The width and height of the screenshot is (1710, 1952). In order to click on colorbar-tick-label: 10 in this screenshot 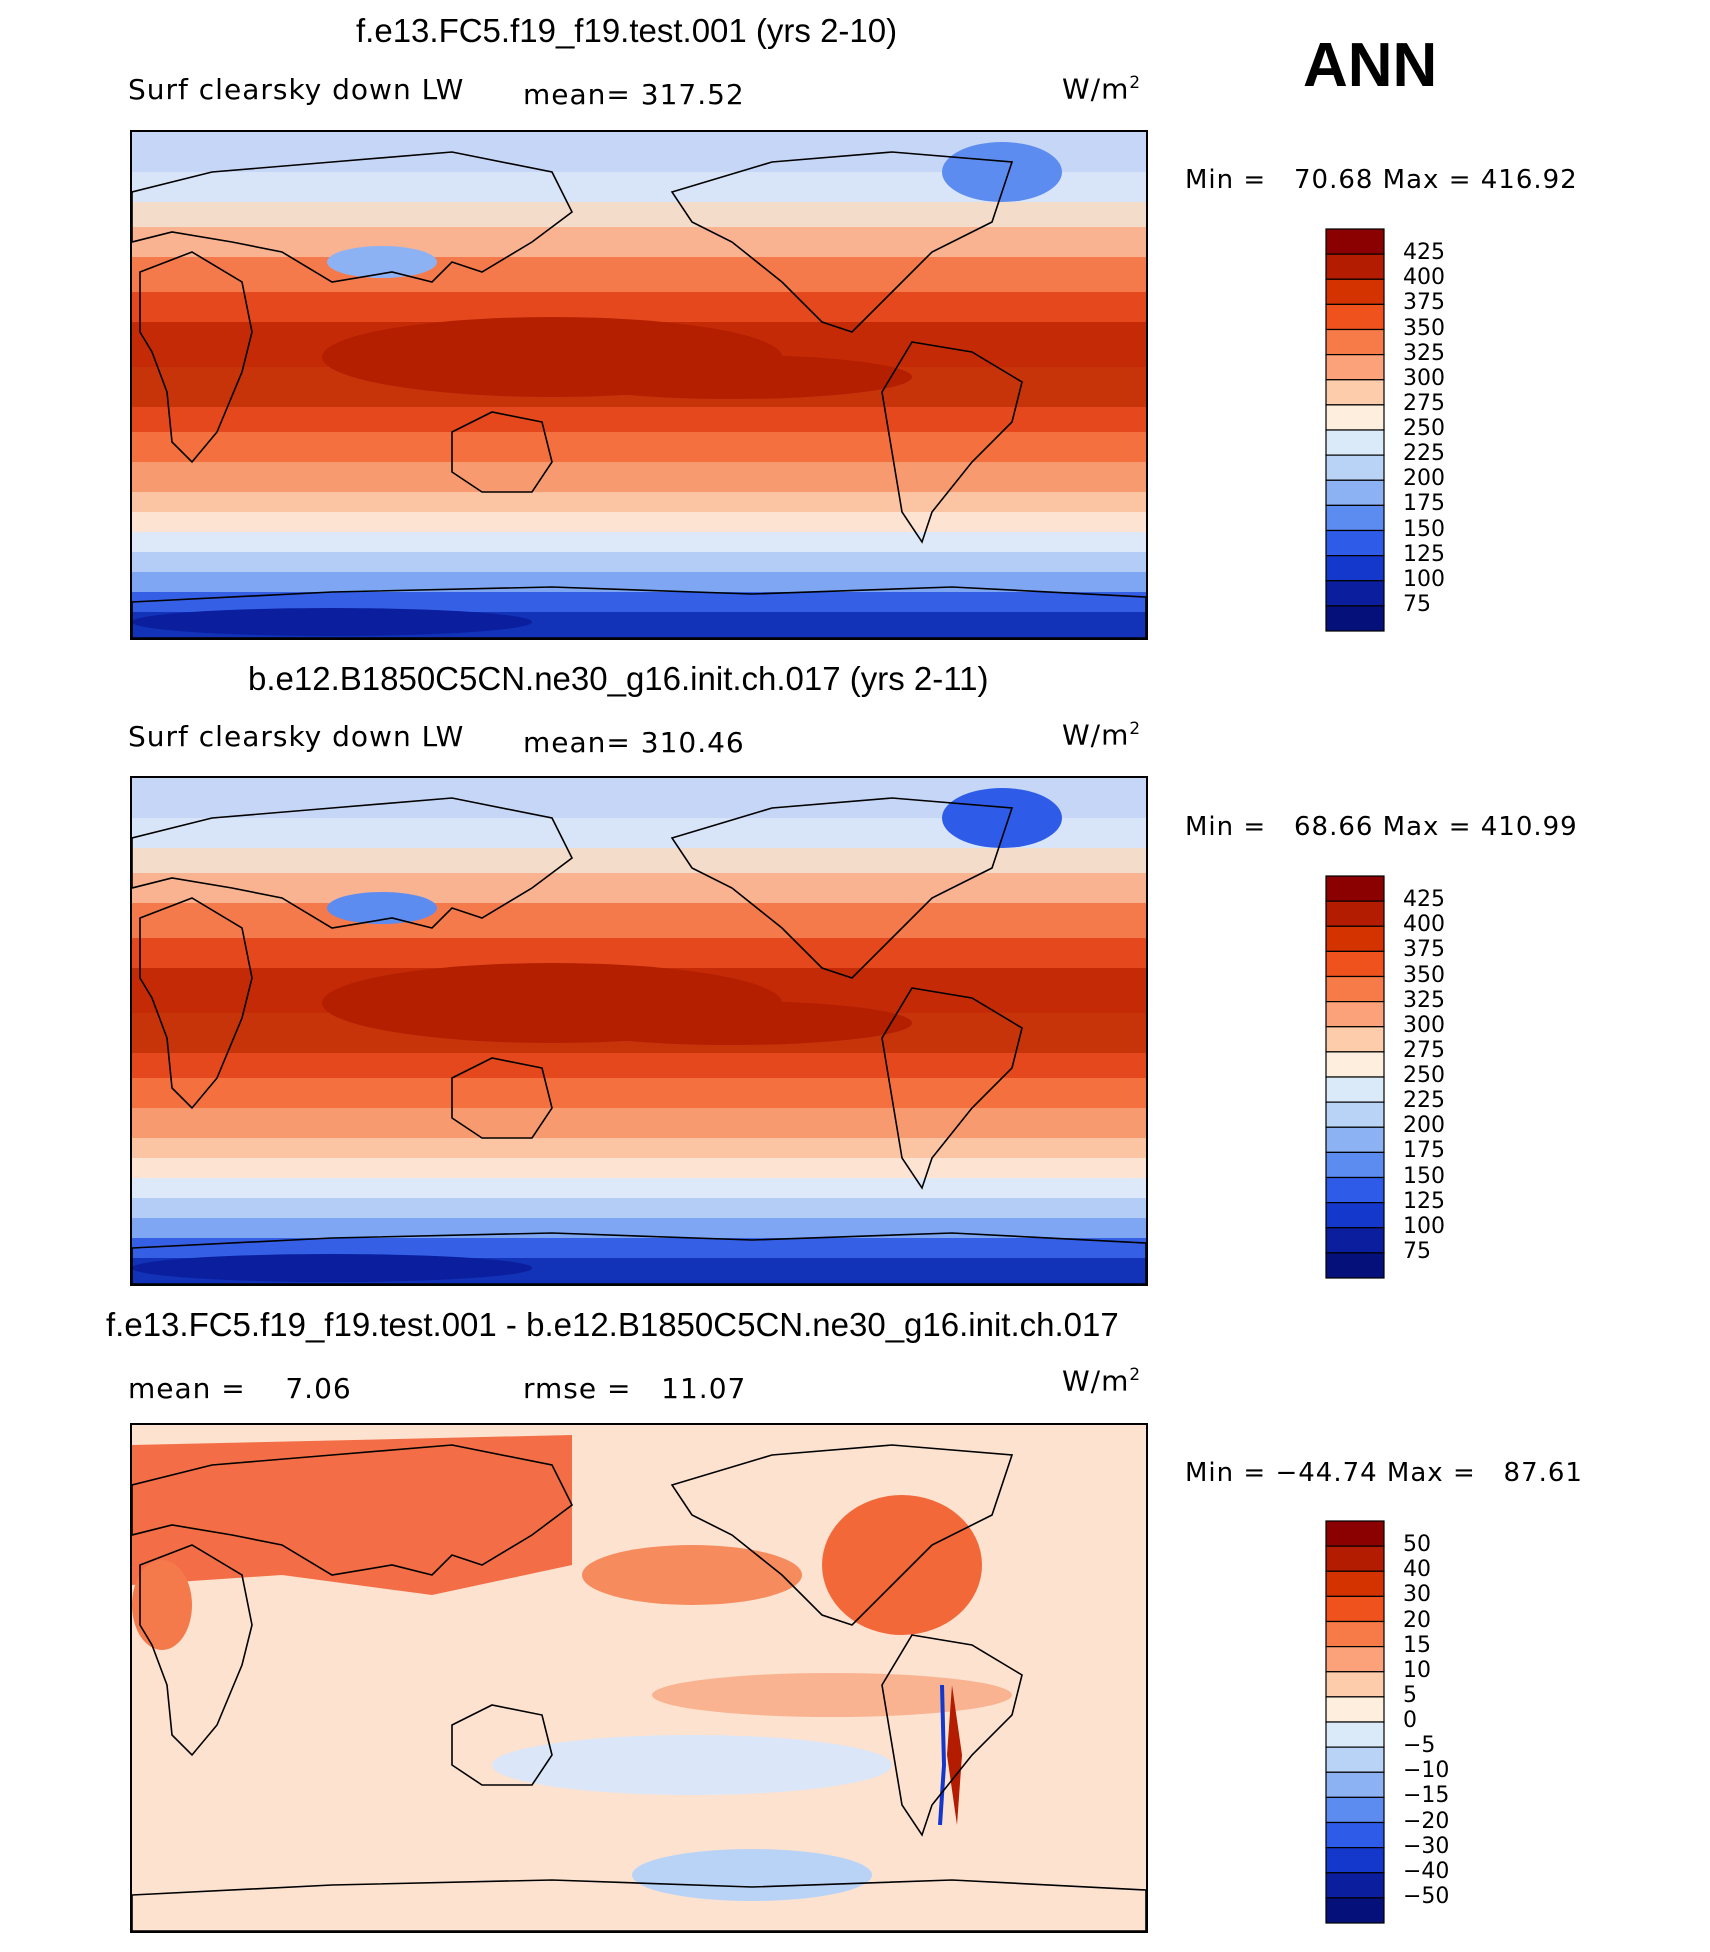, I will do `click(1417, 1670)`.